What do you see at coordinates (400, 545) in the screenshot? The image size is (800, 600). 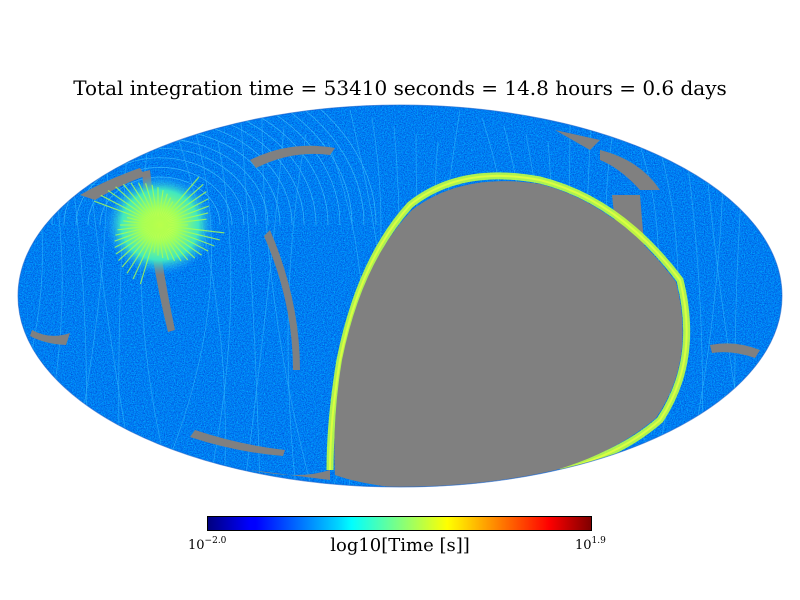 I see `colorbar-label: log10[Time [s]]` at bounding box center [400, 545].